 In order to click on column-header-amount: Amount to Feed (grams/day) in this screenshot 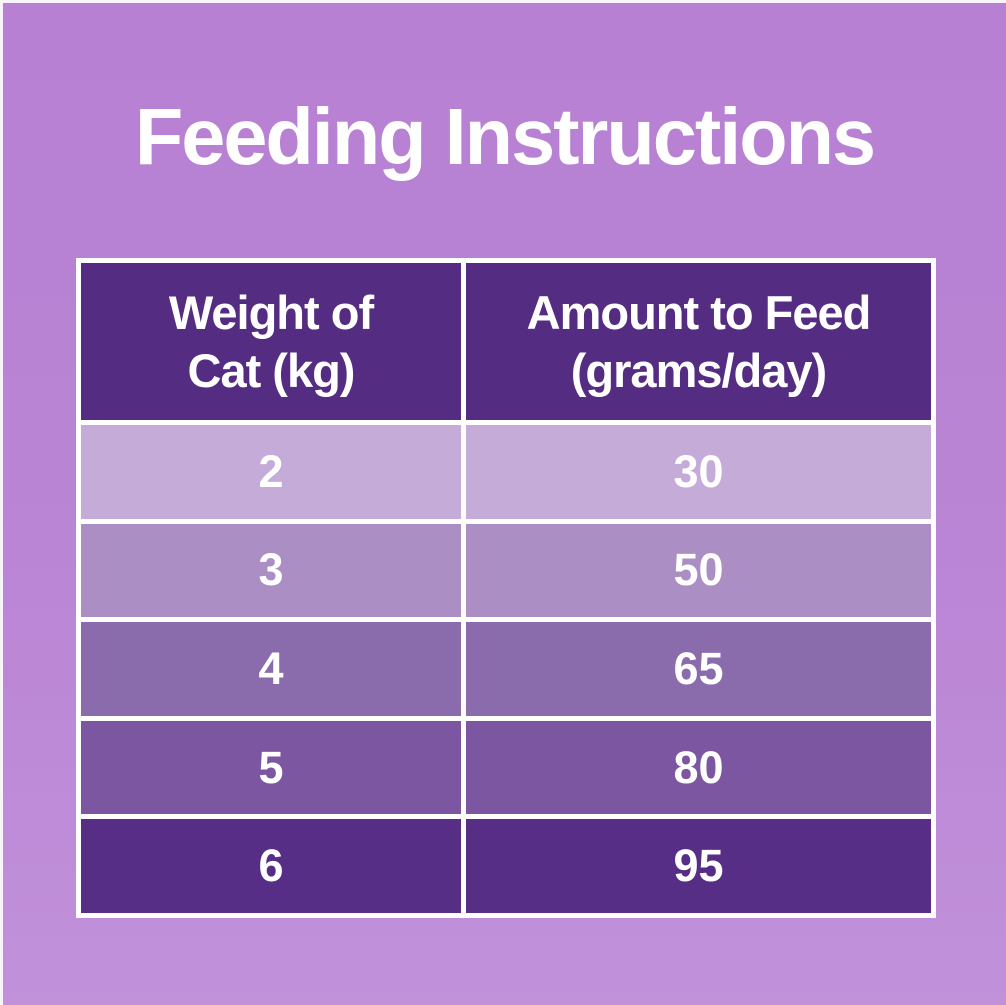, I will do `click(698, 341)`.